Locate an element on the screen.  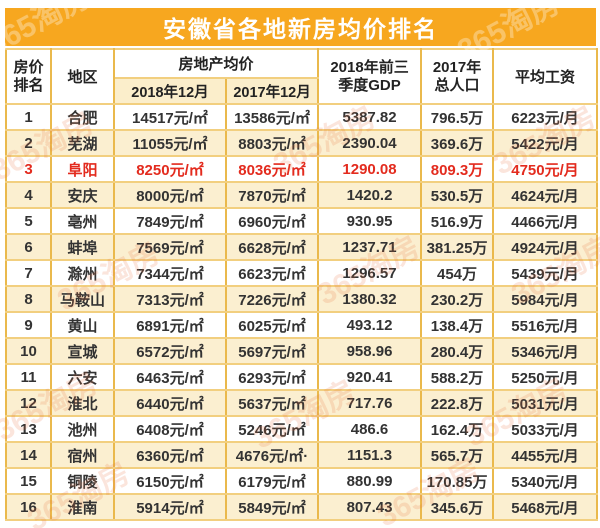
price-2018-cell: 8000元/㎡ is located at coordinates (170, 195).